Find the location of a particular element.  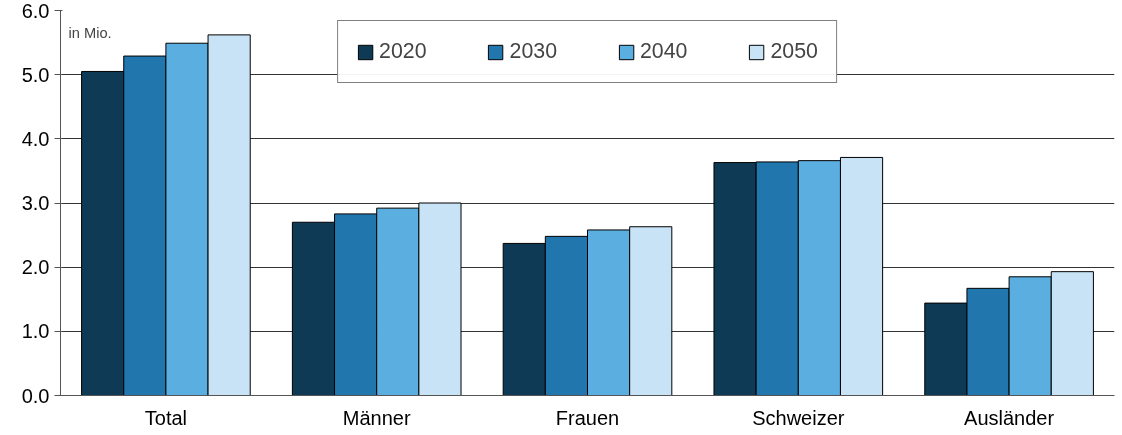

y-tick-label: 3.0 is located at coordinates (35, 203).